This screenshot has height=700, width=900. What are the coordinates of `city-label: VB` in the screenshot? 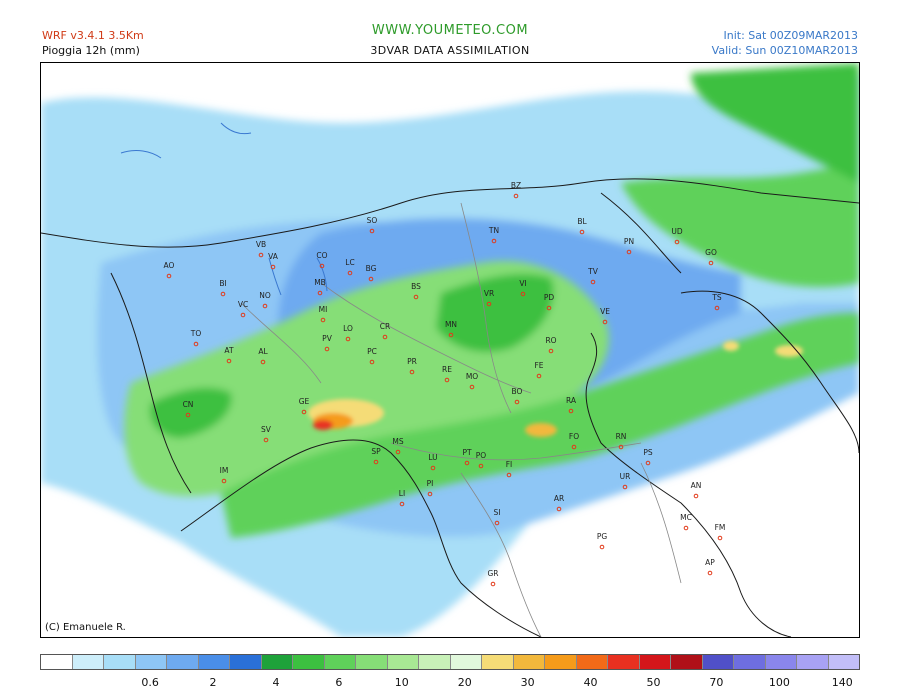 It's located at (261, 244).